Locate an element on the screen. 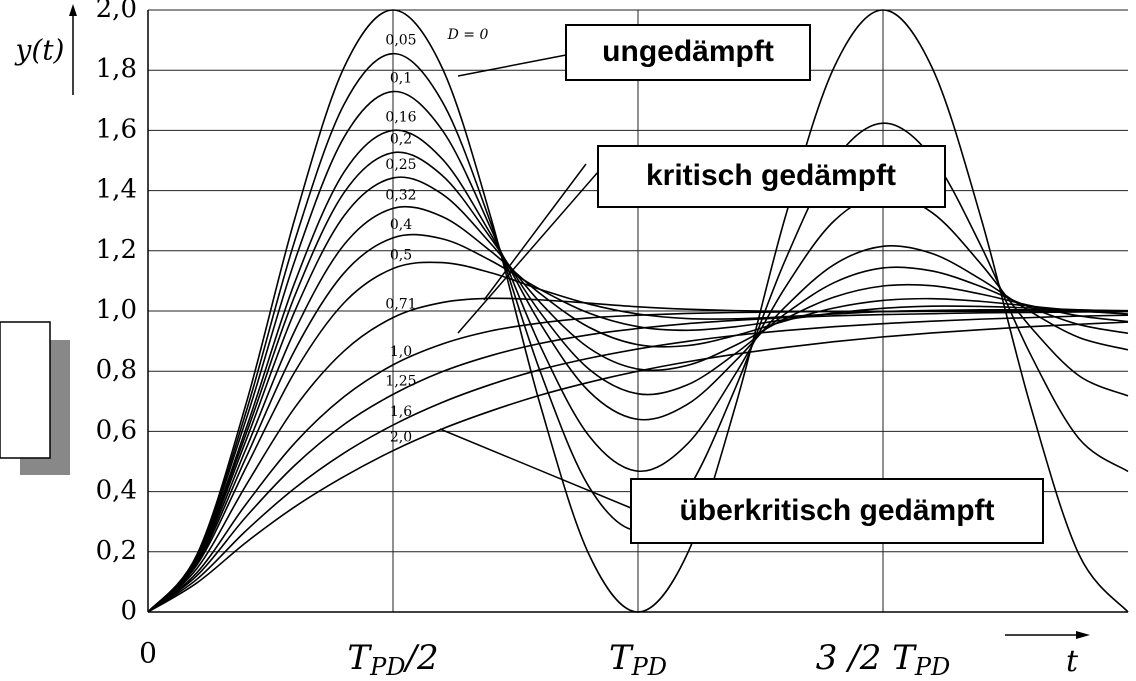  x-tick-label: TPD is located at coordinates (638, 659).